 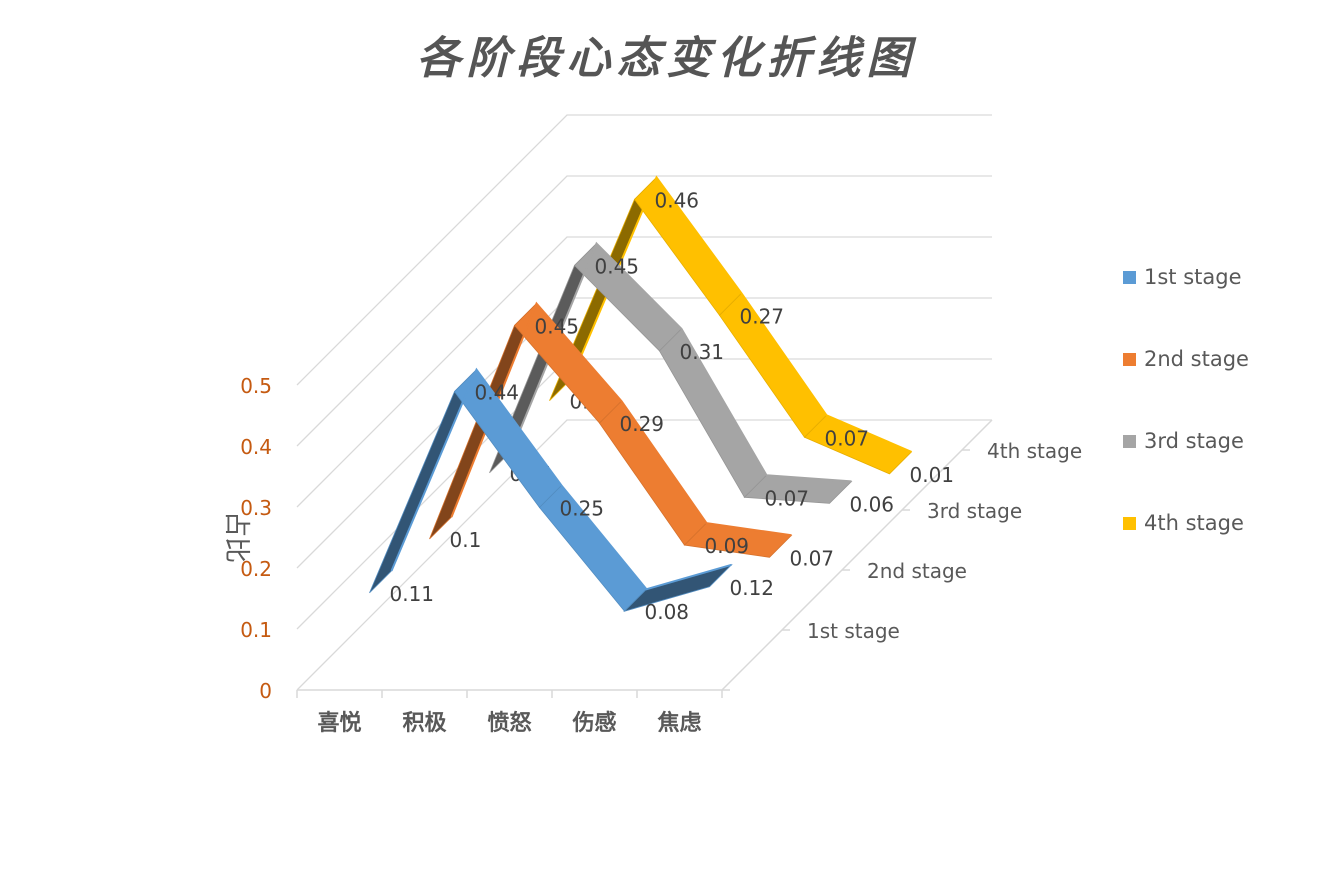 What do you see at coordinates (256, 508) in the screenshot?
I see `y-tick-label: 0.3` at bounding box center [256, 508].